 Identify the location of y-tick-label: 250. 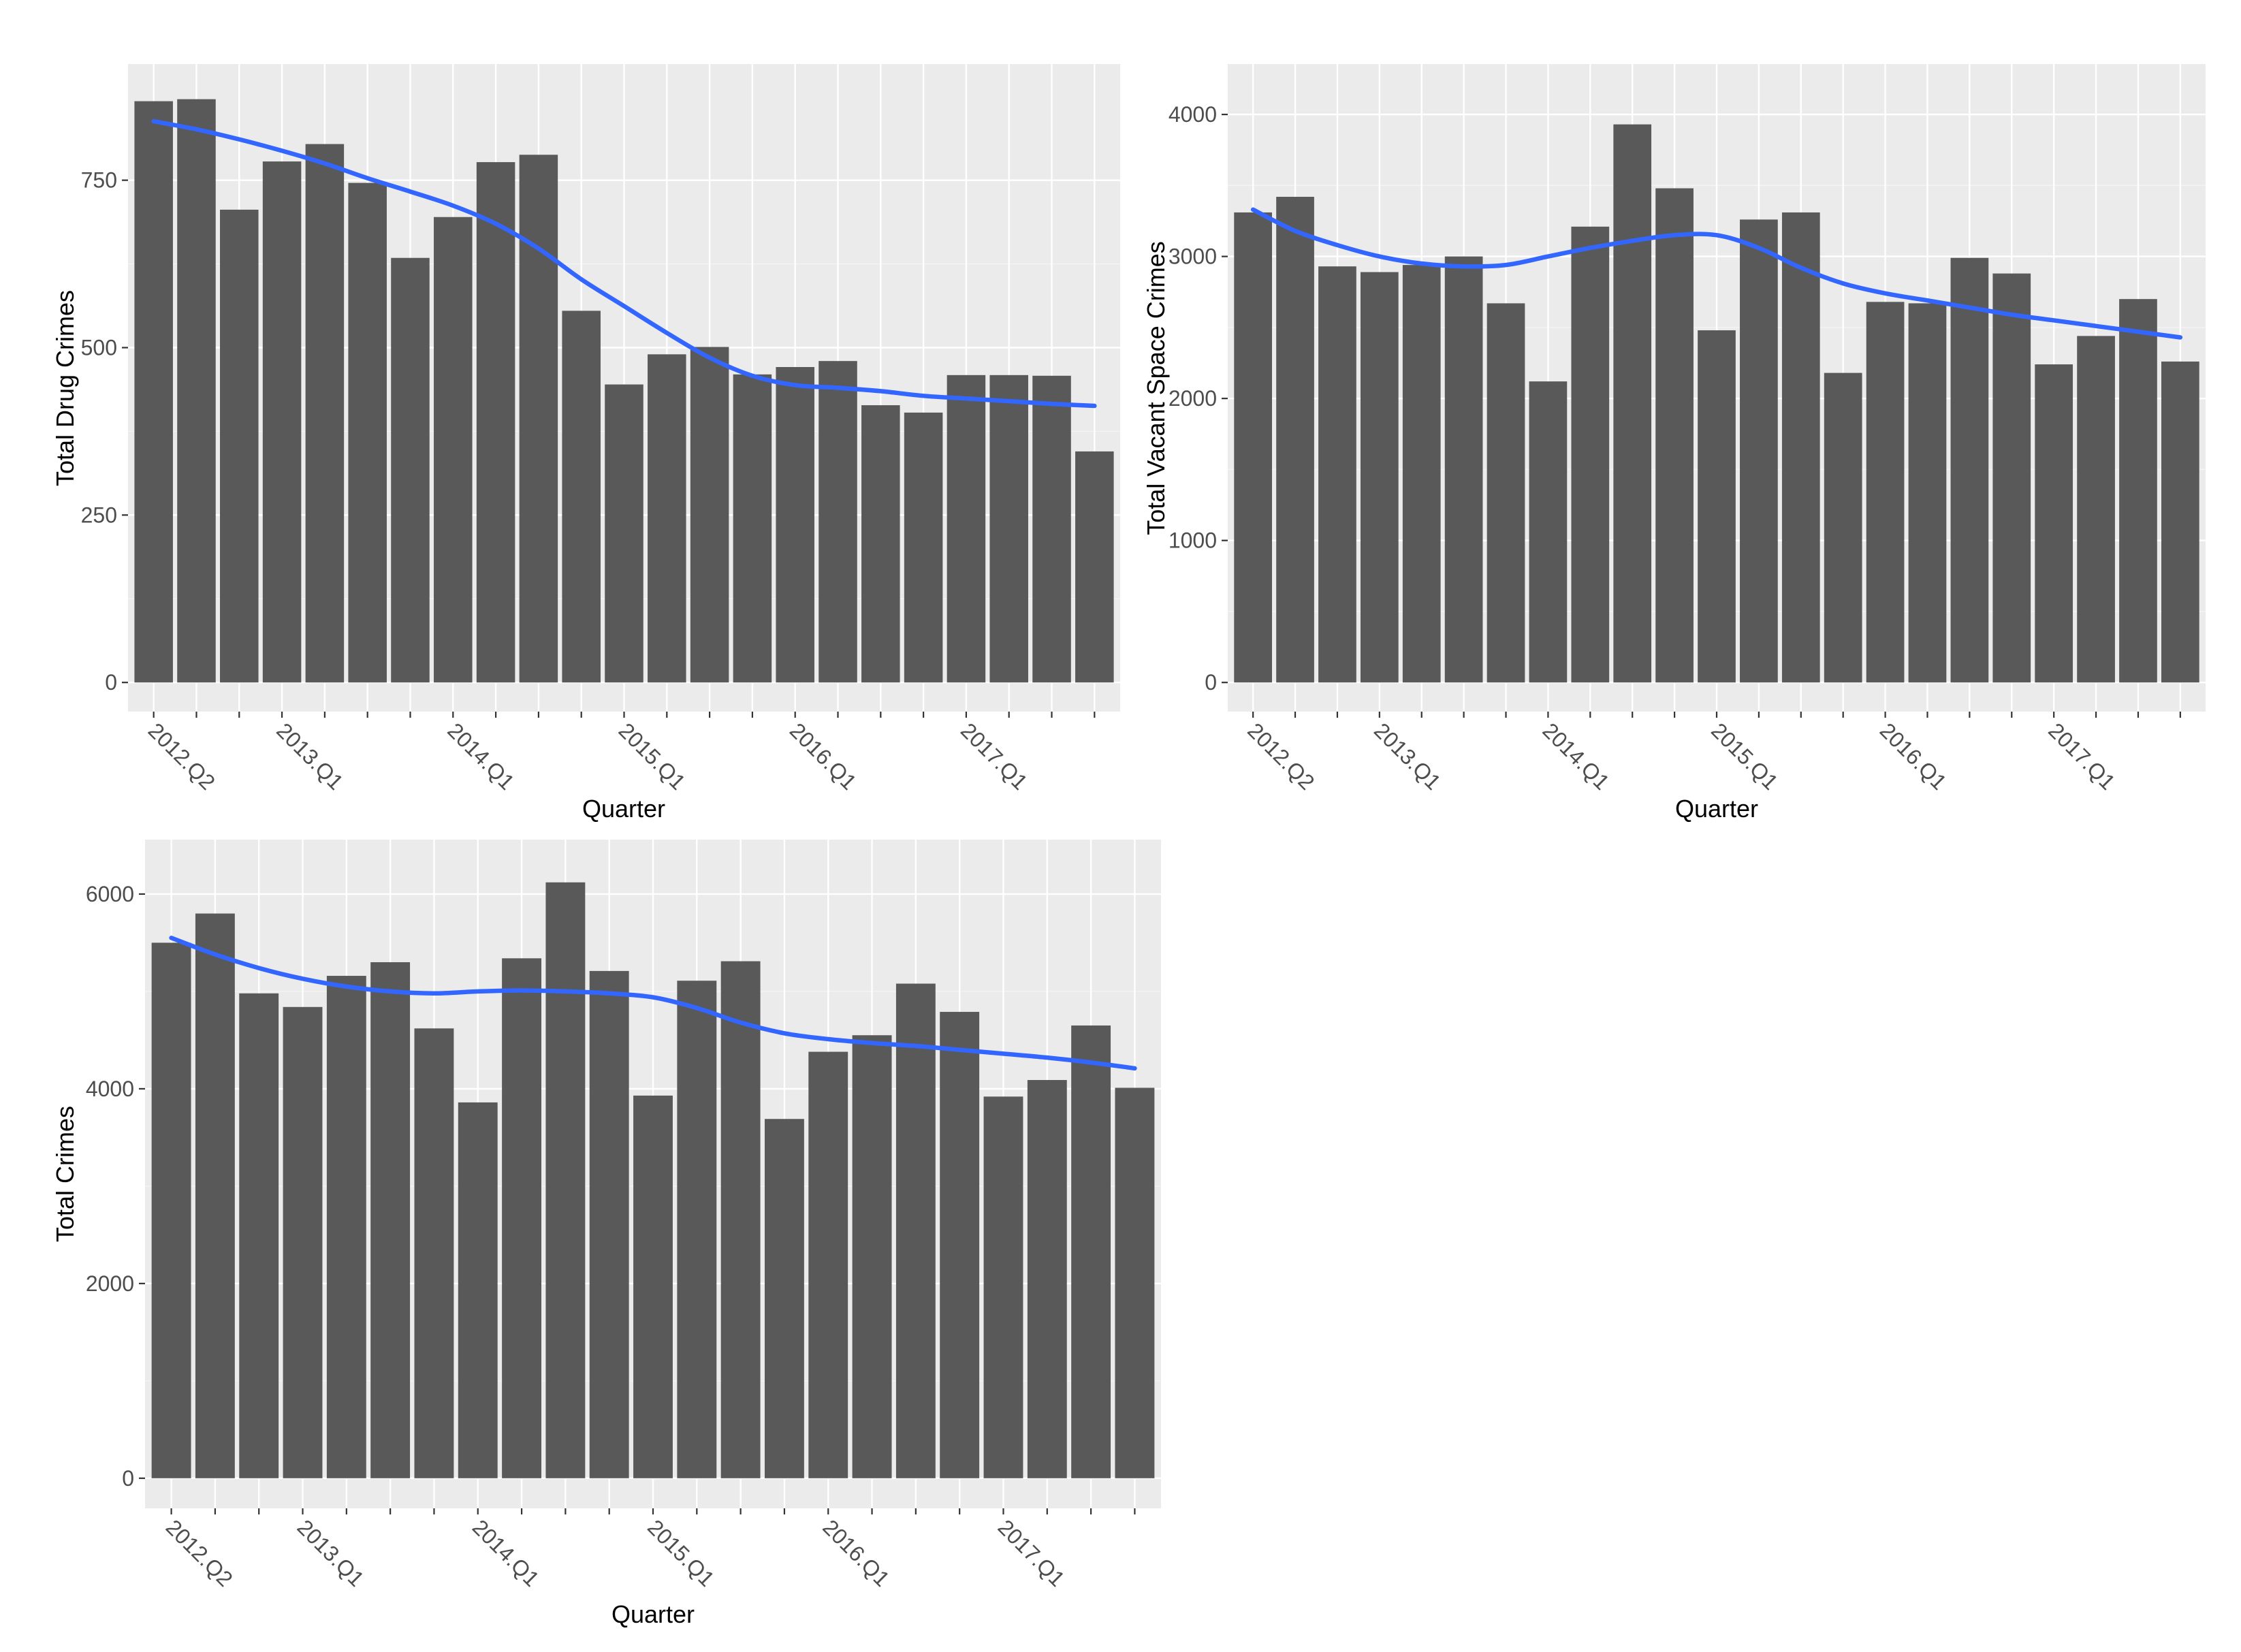
(99, 515).